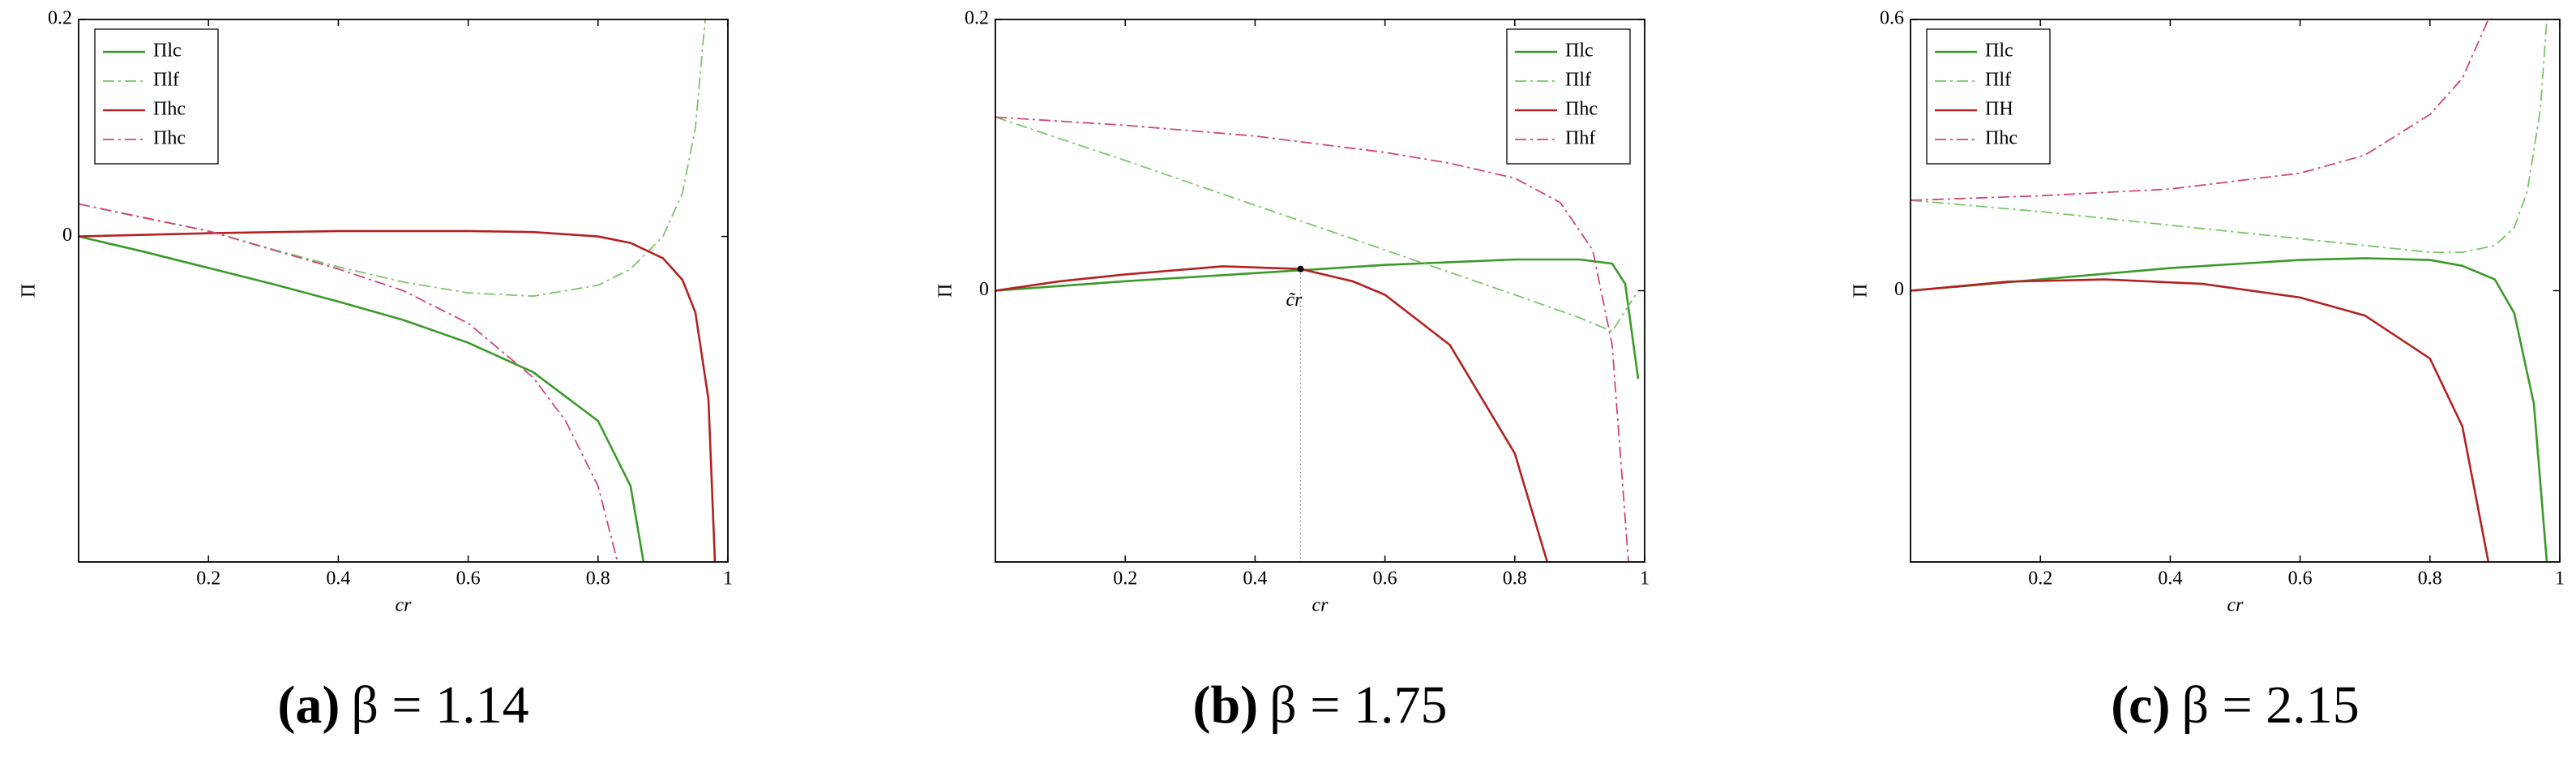 The height and width of the screenshot is (759, 2576). Describe the element at coordinates (1358, 705) in the screenshot. I see `caption-text: β = 1.75` at that location.